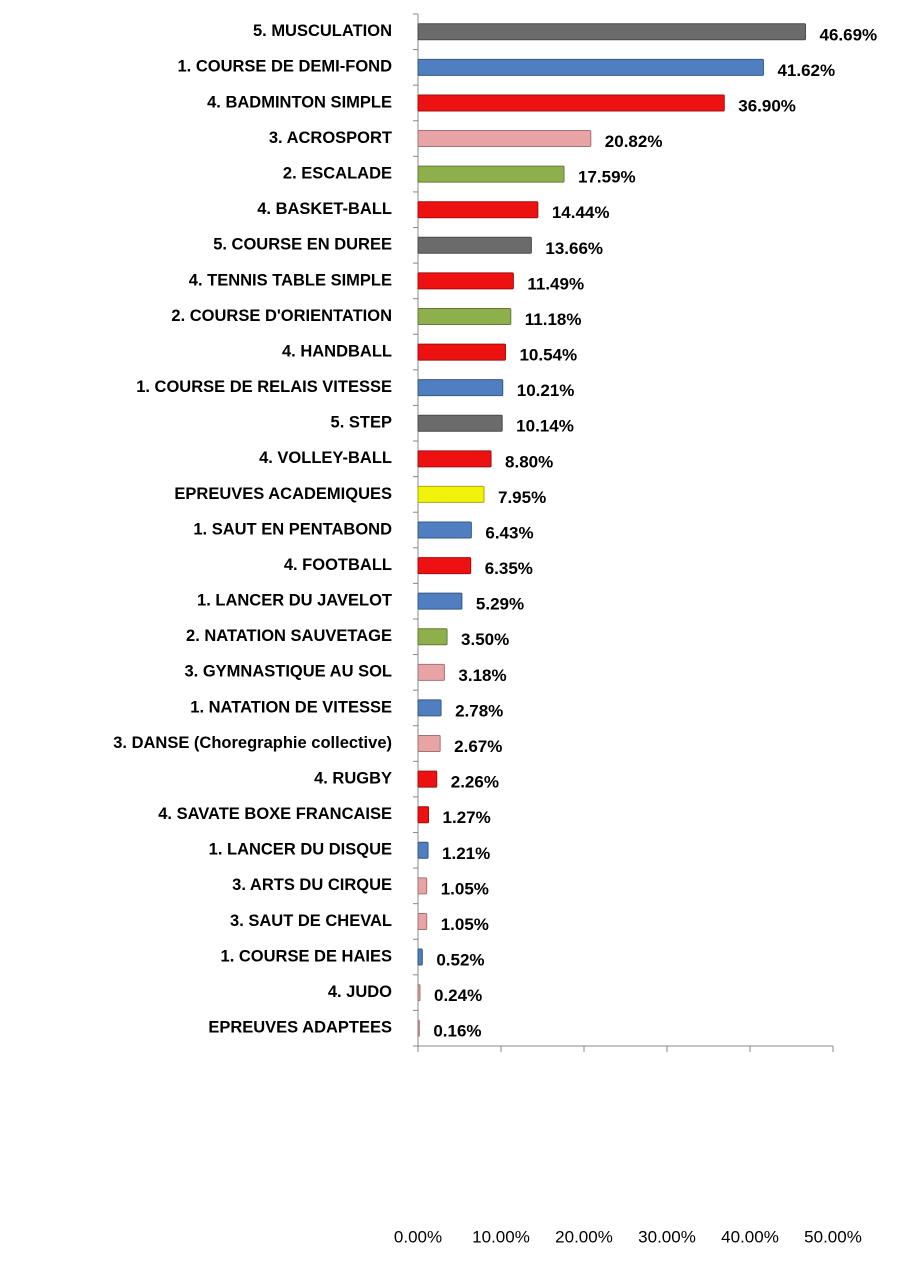  I want to click on value-label: 20.82%, so click(634, 141).